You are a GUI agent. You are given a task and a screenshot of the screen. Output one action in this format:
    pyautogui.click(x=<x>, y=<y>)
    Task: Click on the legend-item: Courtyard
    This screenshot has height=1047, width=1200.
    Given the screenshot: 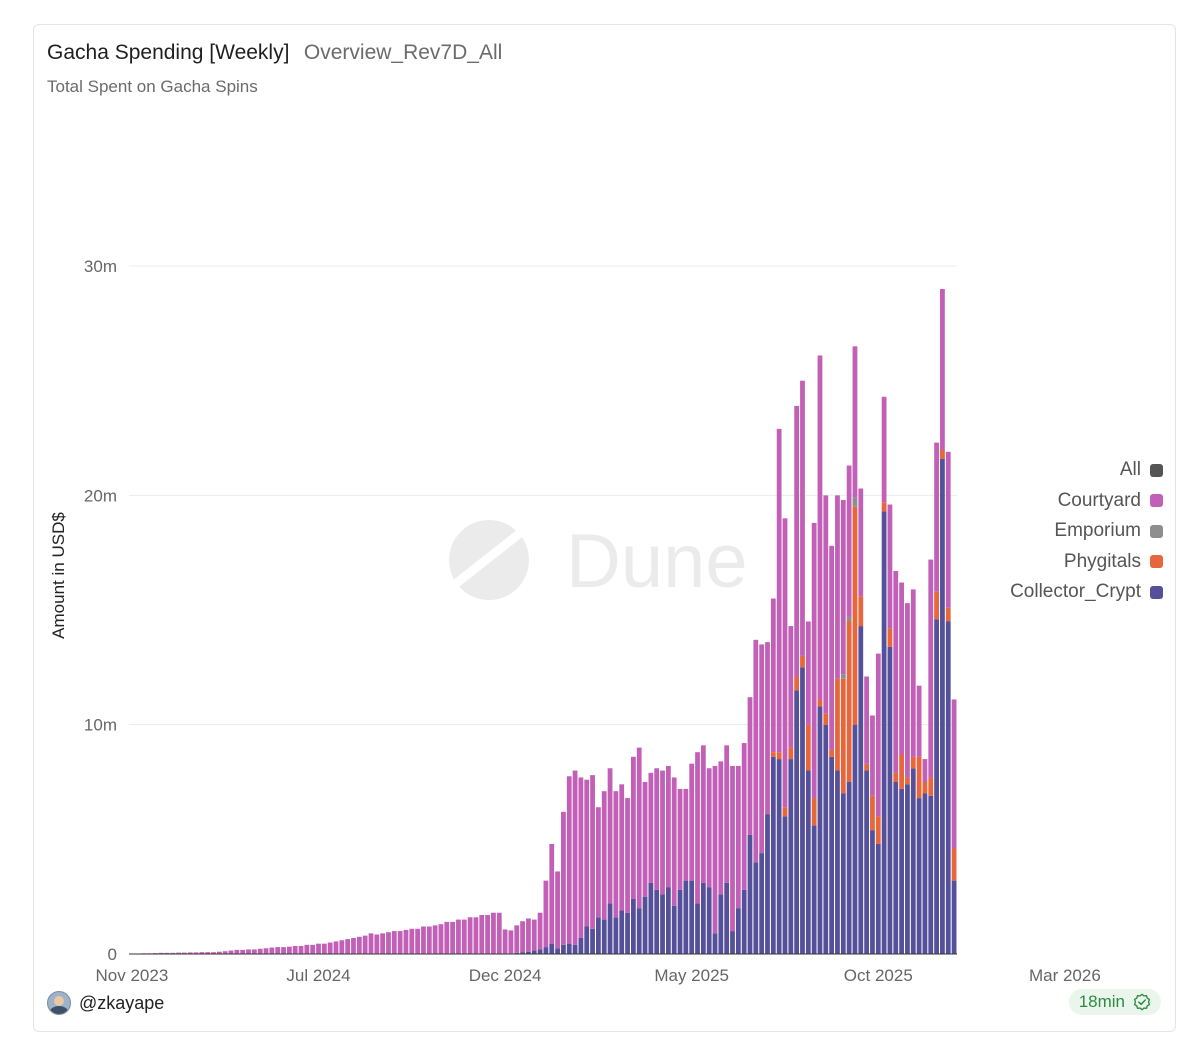 What is the action you would take?
    pyautogui.click(x=1086, y=501)
    